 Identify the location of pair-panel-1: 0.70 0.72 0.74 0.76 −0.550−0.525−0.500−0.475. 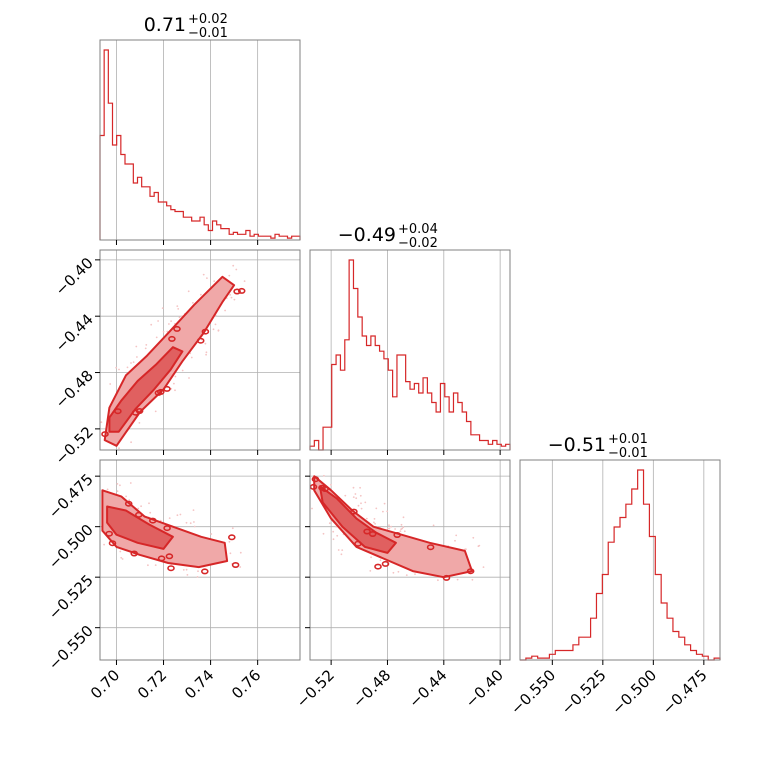
(173, 580).